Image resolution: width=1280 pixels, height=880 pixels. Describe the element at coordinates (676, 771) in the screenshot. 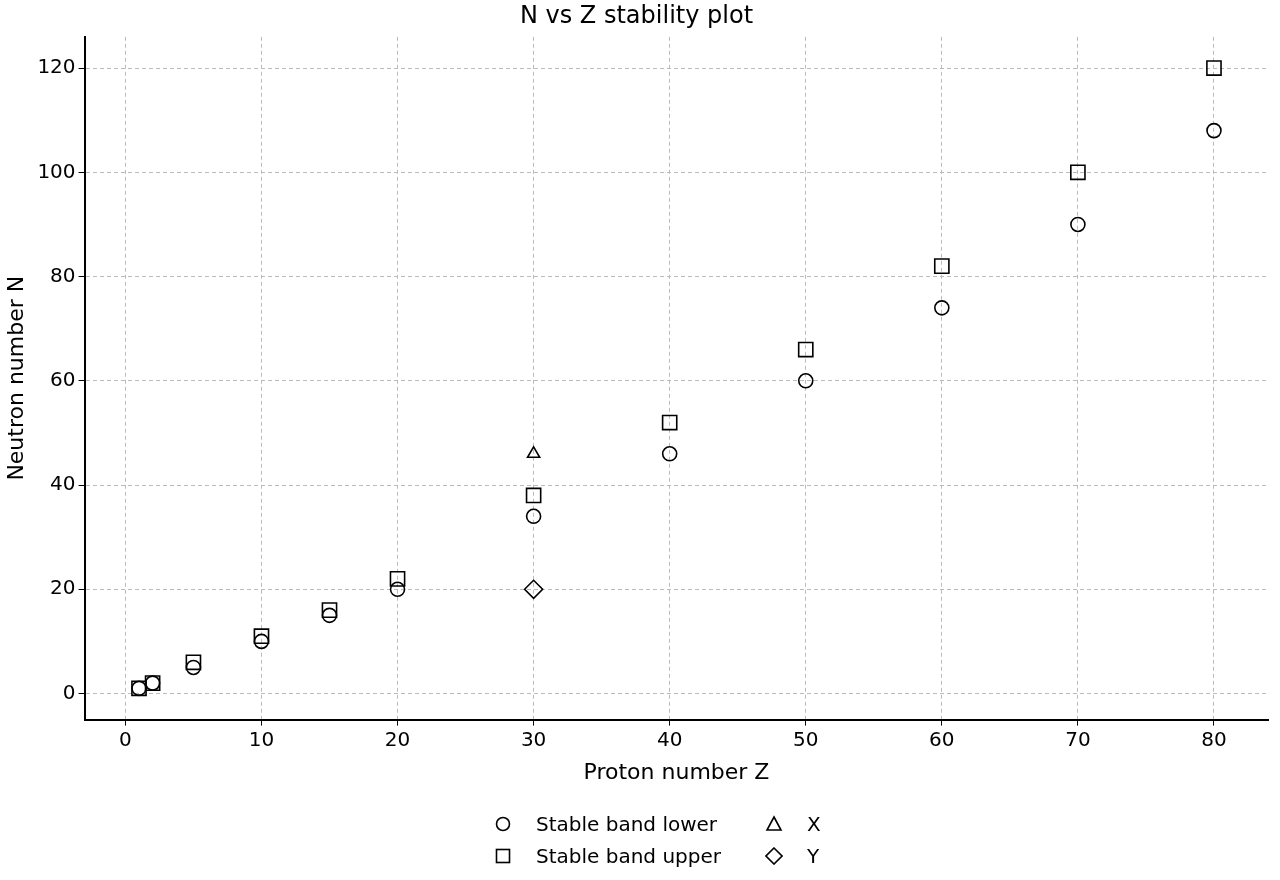

I see `x-axis-title: Proton number Z` at that location.